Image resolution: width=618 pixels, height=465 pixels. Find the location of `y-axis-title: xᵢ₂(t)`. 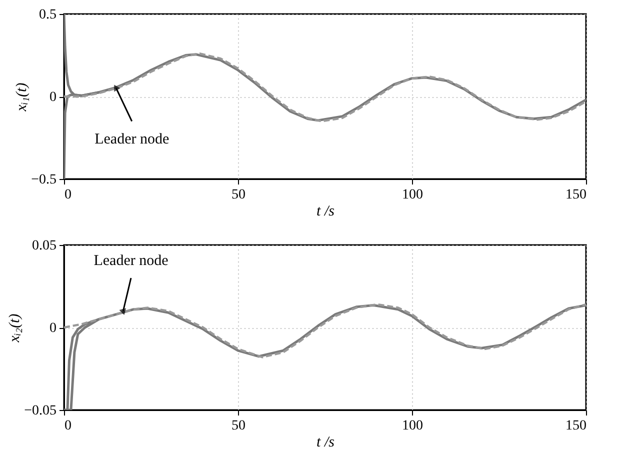

y-axis-title: xᵢ₂(t) is located at coordinates (15, 329).